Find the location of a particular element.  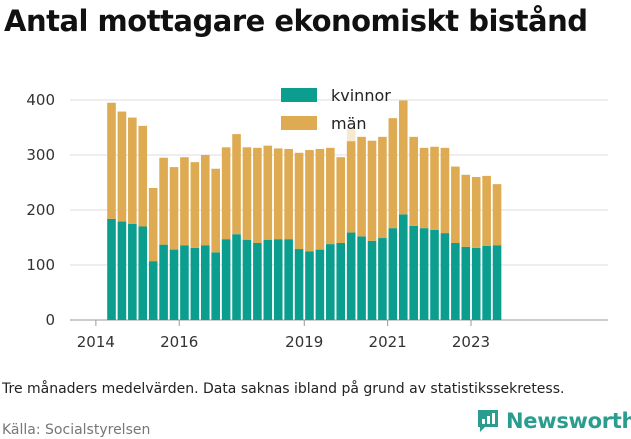

legend-swatch-man is located at coordinates (299, 123).